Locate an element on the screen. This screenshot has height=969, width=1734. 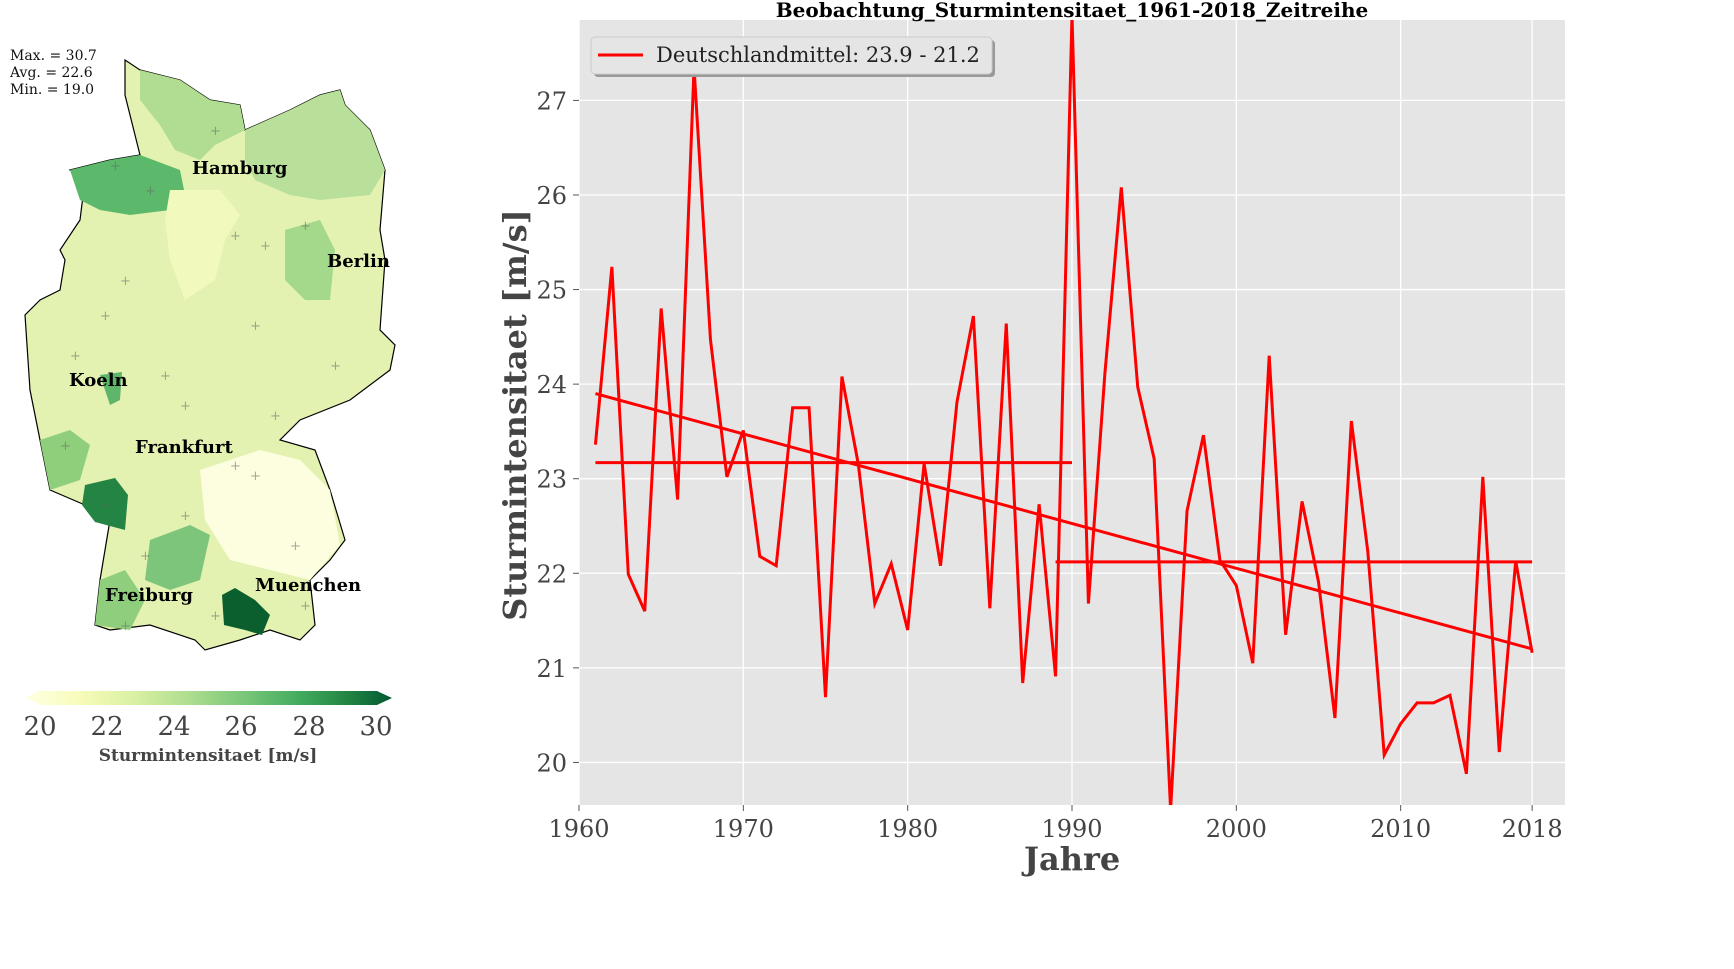
x-tick-label: 1980 is located at coordinates (907, 829).